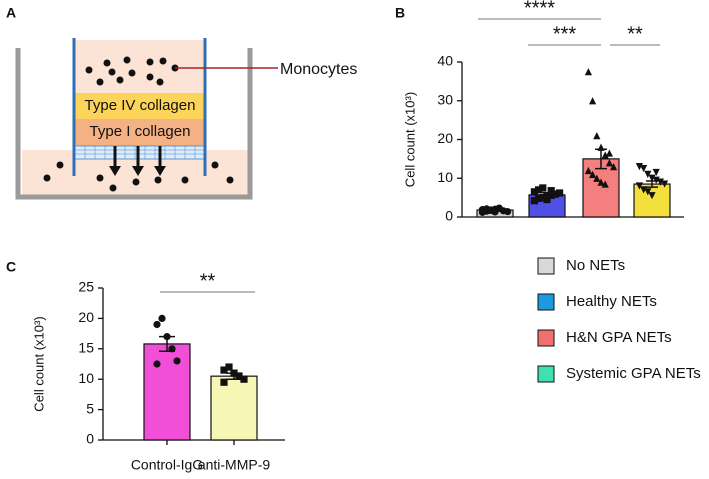 The width and height of the screenshot is (709, 479). What do you see at coordinates (137, 157) in the screenshot?
I see `arrows` at bounding box center [137, 157].